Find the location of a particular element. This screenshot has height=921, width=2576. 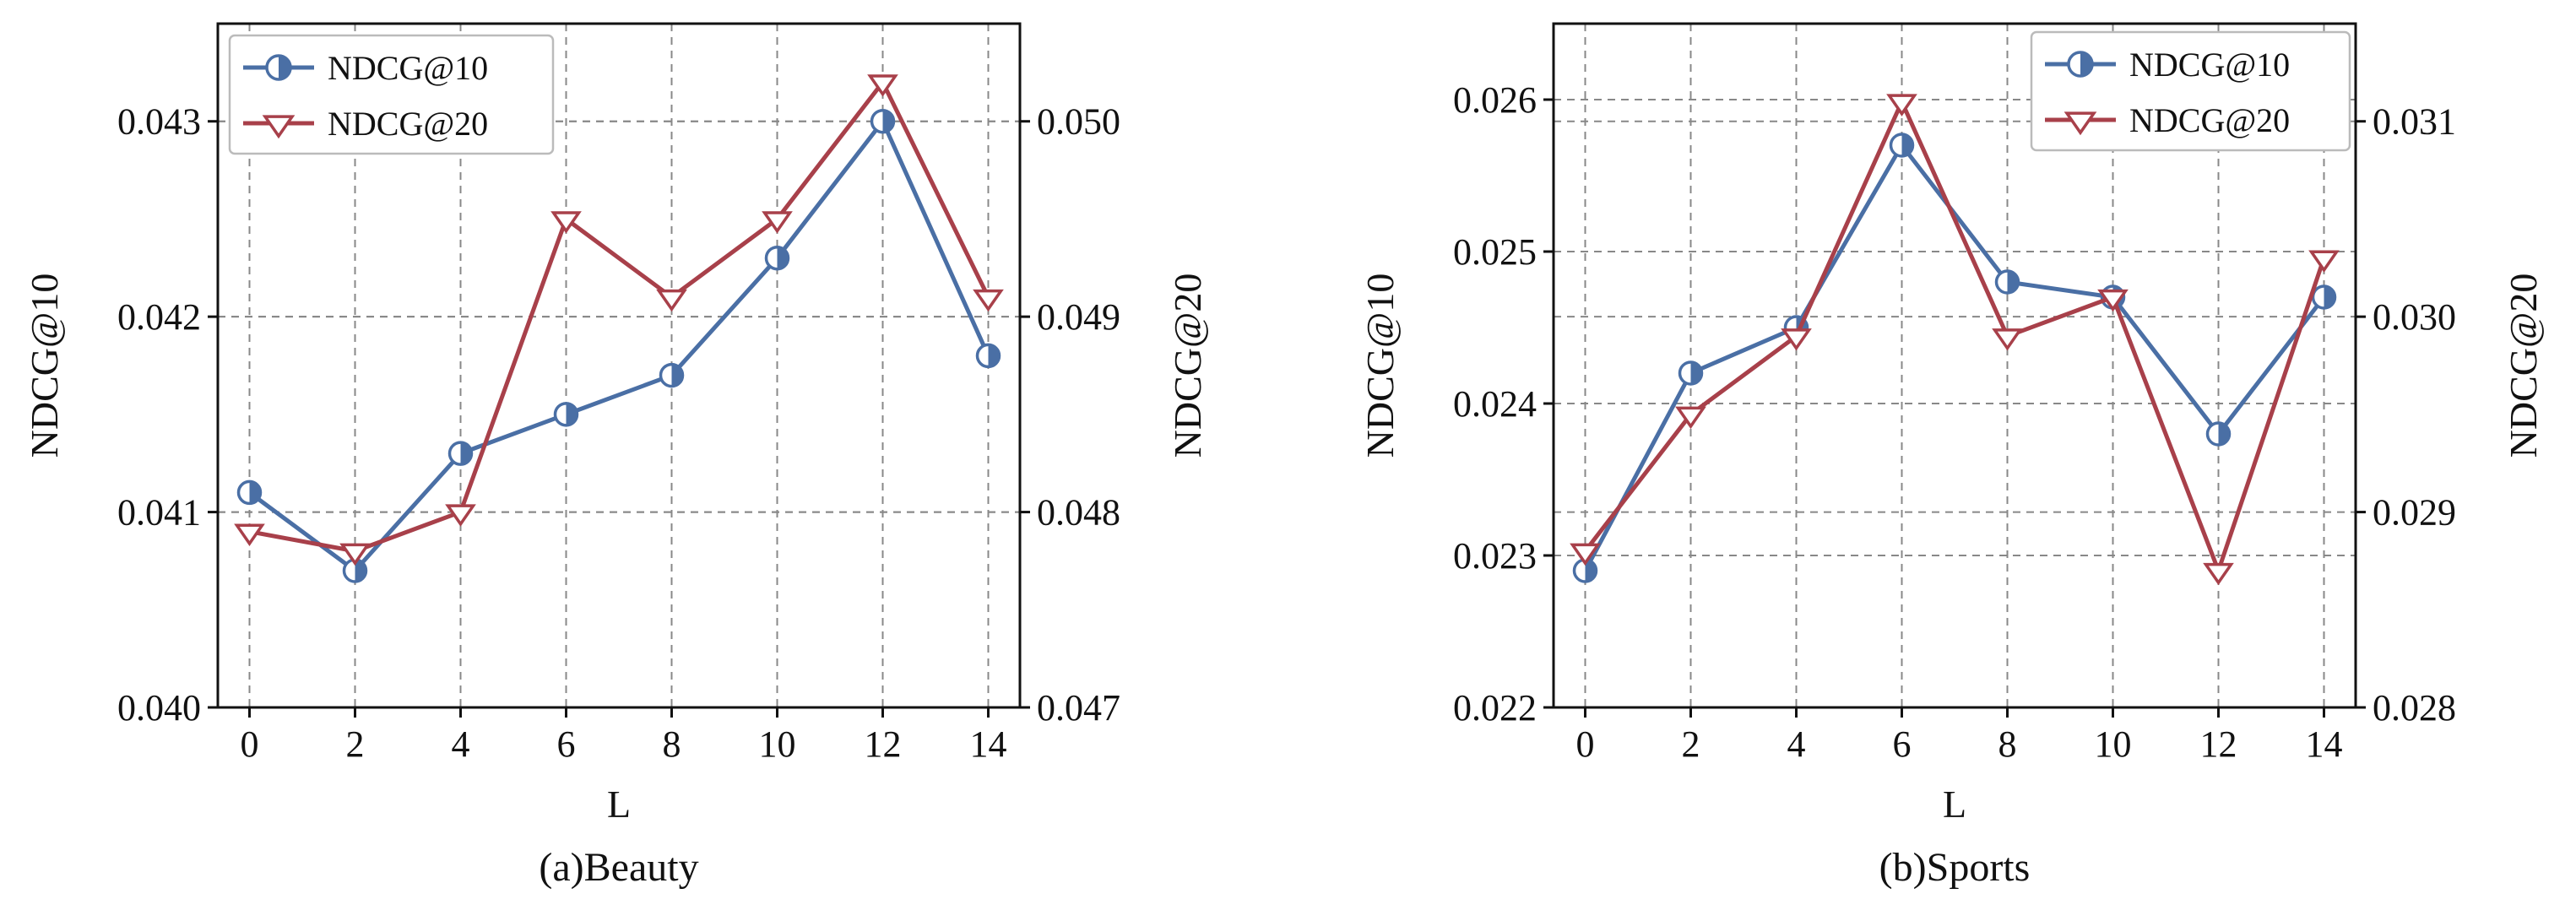

y-right-tick-label: 0.048 is located at coordinates (1078, 513).